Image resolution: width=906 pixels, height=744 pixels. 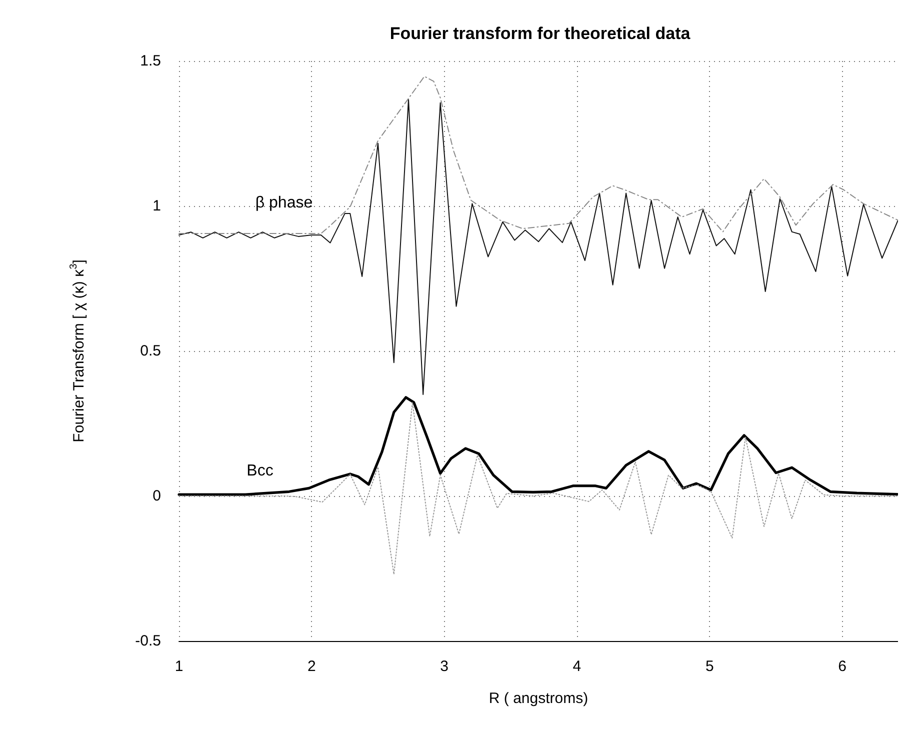 What do you see at coordinates (444, 666) in the screenshot?
I see `x-tick-label: 3` at bounding box center [444, 666].